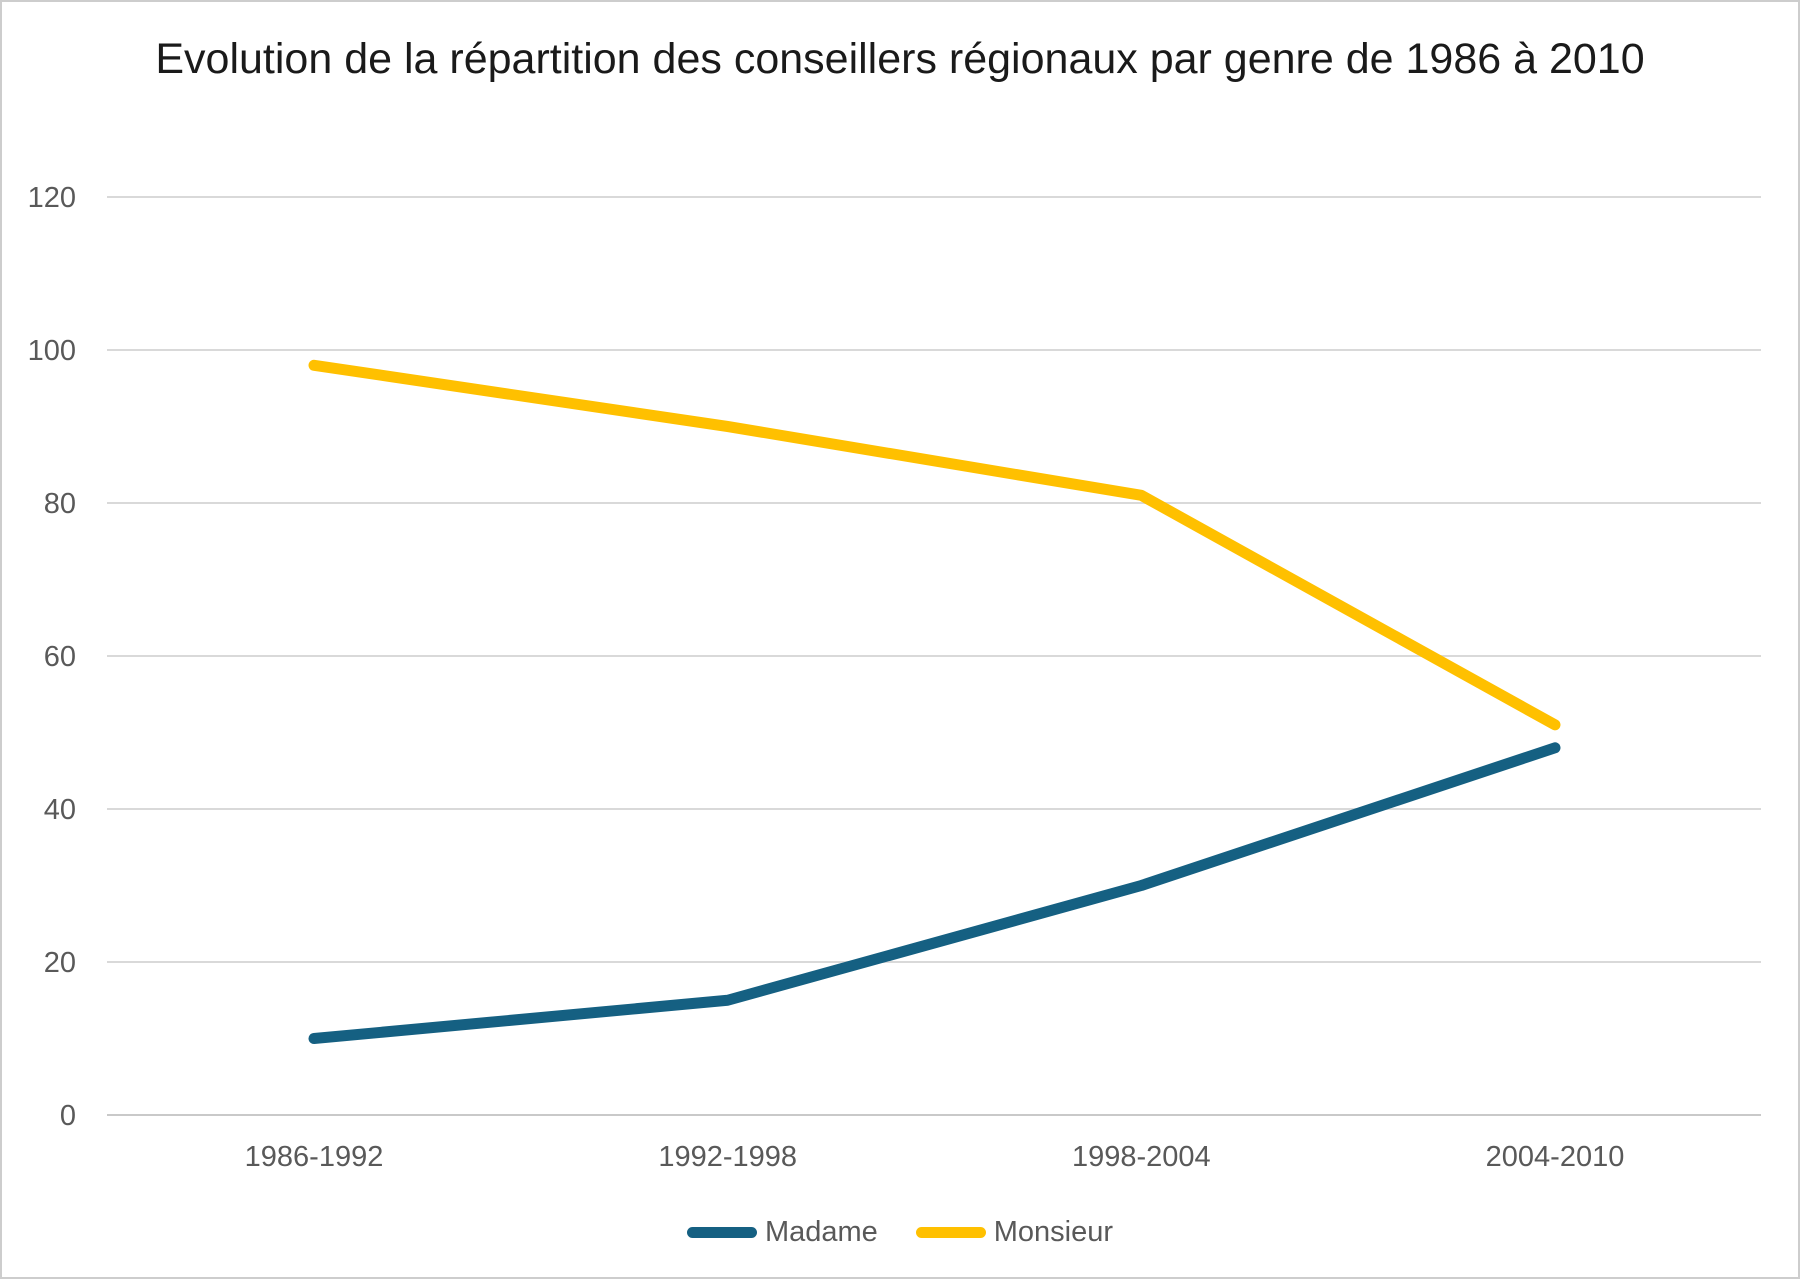 This screenshot has height=1279, width=1800. What do you see at coordinates (821, 1232) in the screenshot?
I see `legend-label-madame: Madame` at bounding box center [821, 1232].